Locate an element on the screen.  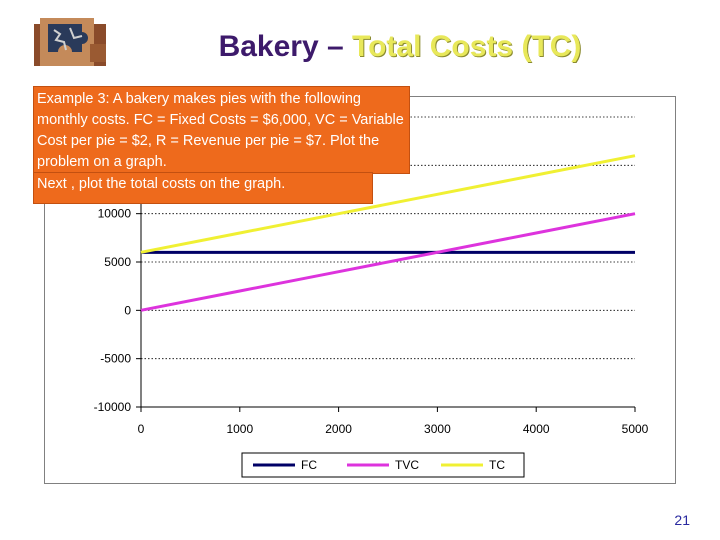
x-tick-label: 3000 is located at coordinates (437, 429).